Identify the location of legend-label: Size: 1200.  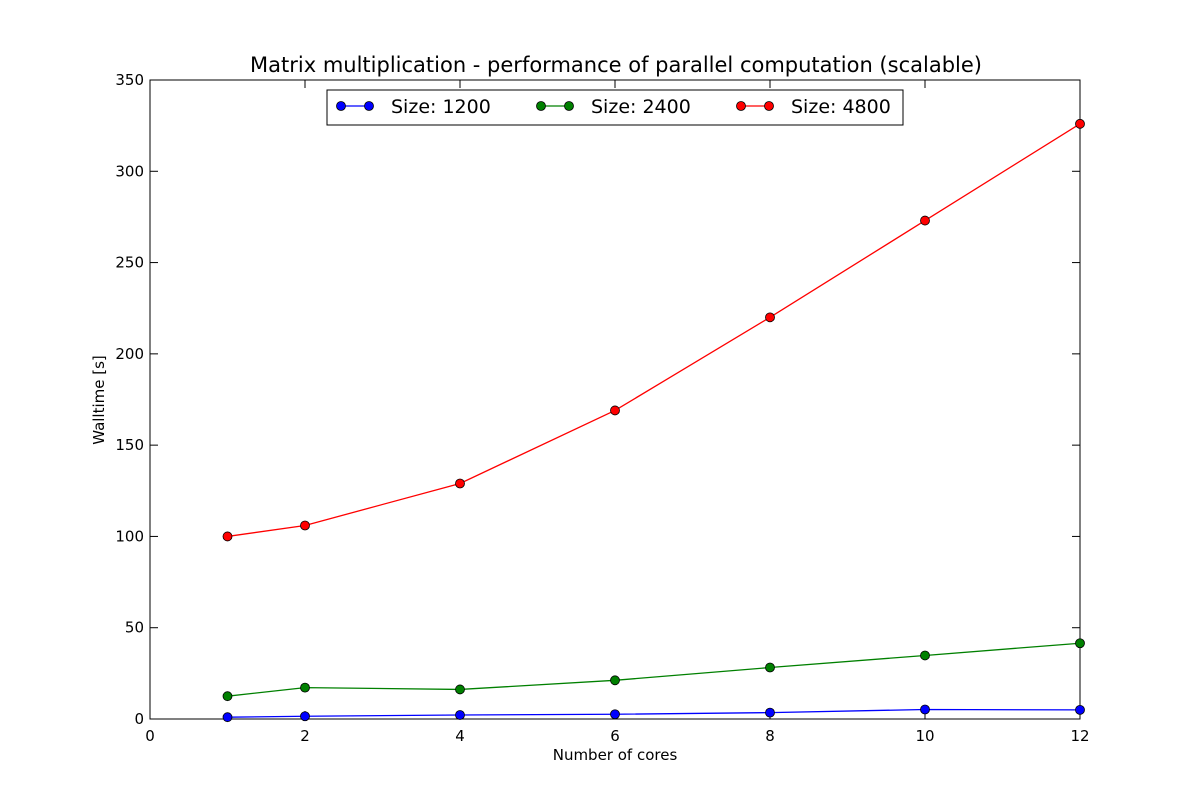
(441, 107).